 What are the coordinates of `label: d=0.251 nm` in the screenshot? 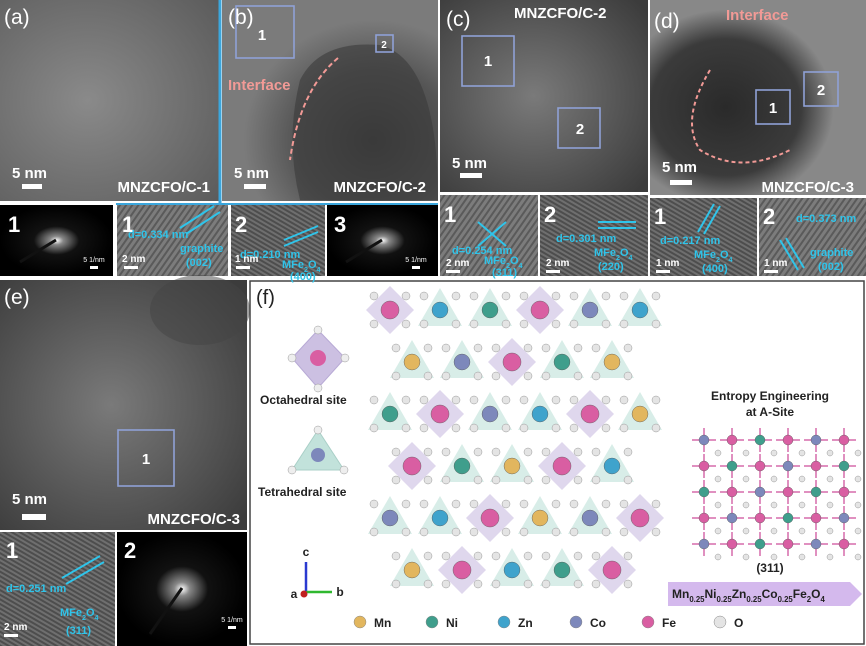 It's located at (36, 589).